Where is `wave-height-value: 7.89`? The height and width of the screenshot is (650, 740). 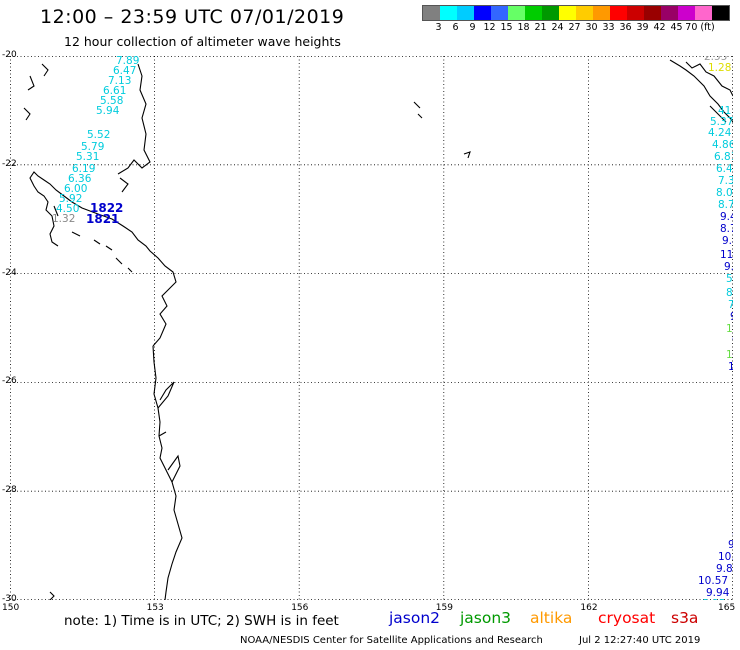 wave-height-value: 7.89 is located at coordinates (127, 61).